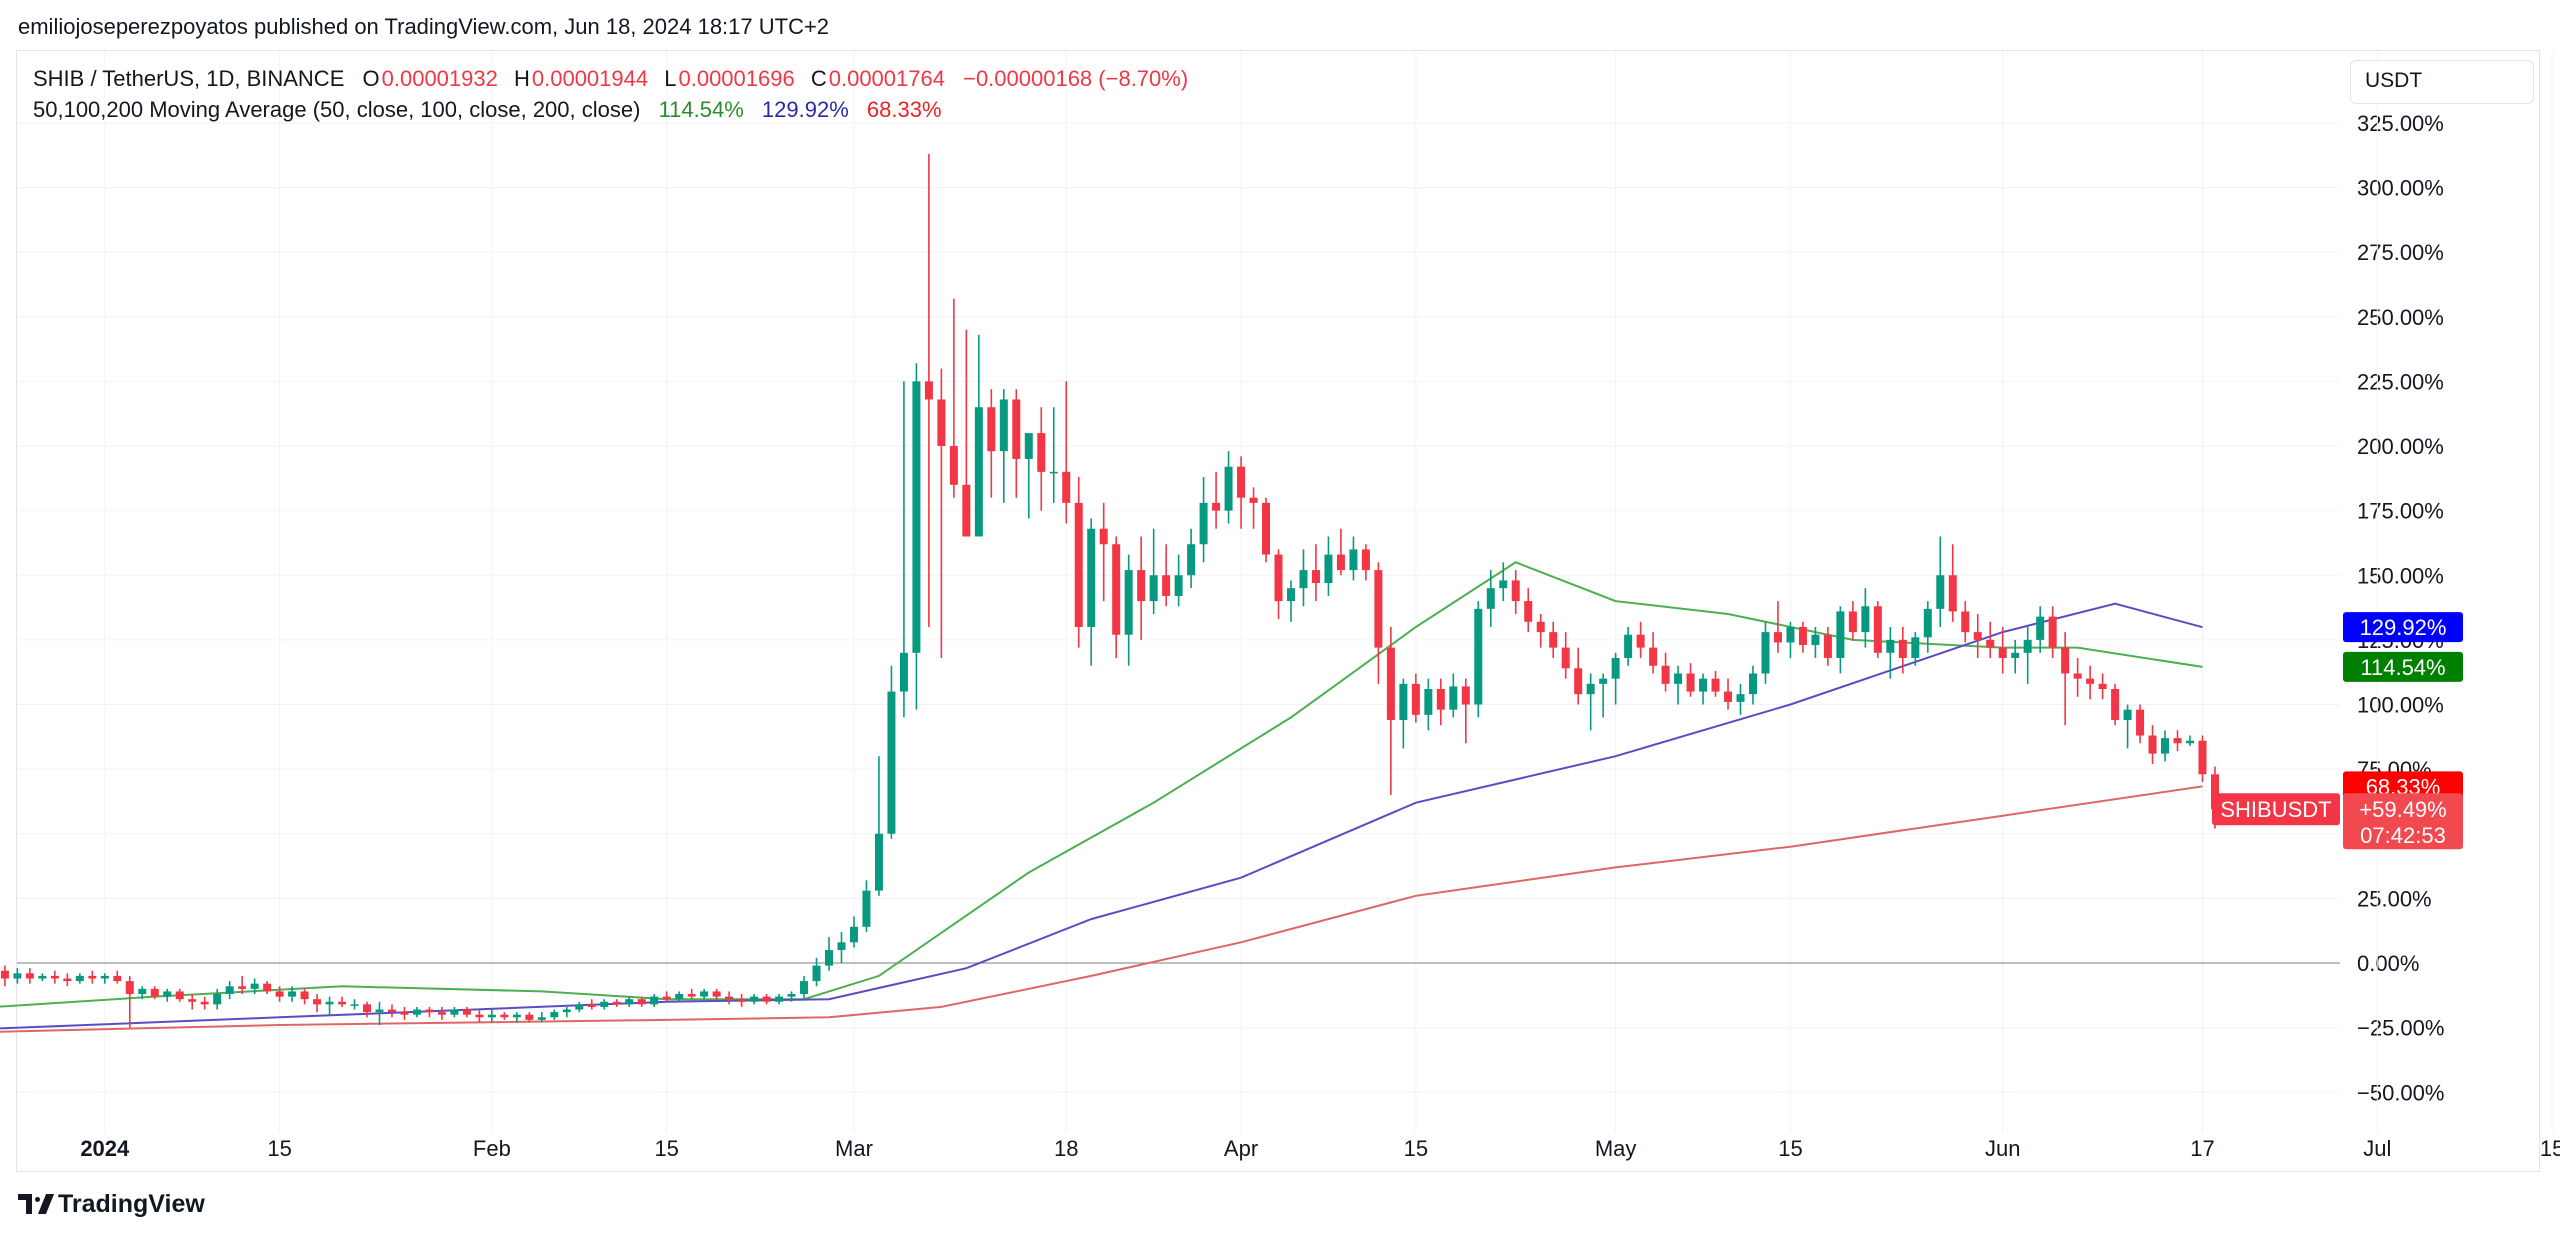  Describe the element at coordinates (111, 1204) in the screenshot. I see `tradingview-logo: TradingView` at that location.